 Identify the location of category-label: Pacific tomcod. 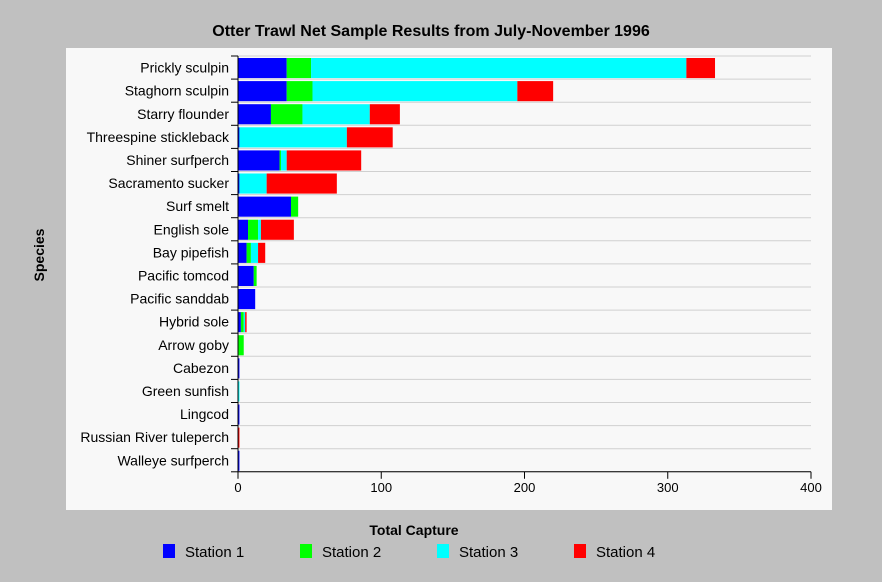
(183, 275).